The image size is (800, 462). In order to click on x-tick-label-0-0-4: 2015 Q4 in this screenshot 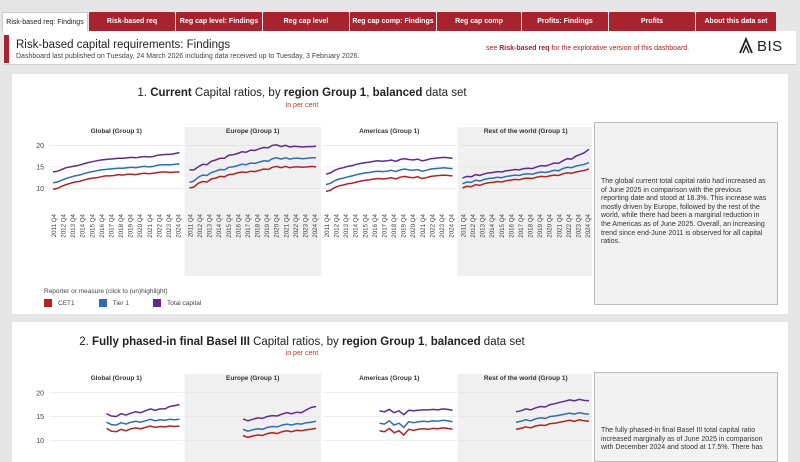, I will do `click(92, 225)`.